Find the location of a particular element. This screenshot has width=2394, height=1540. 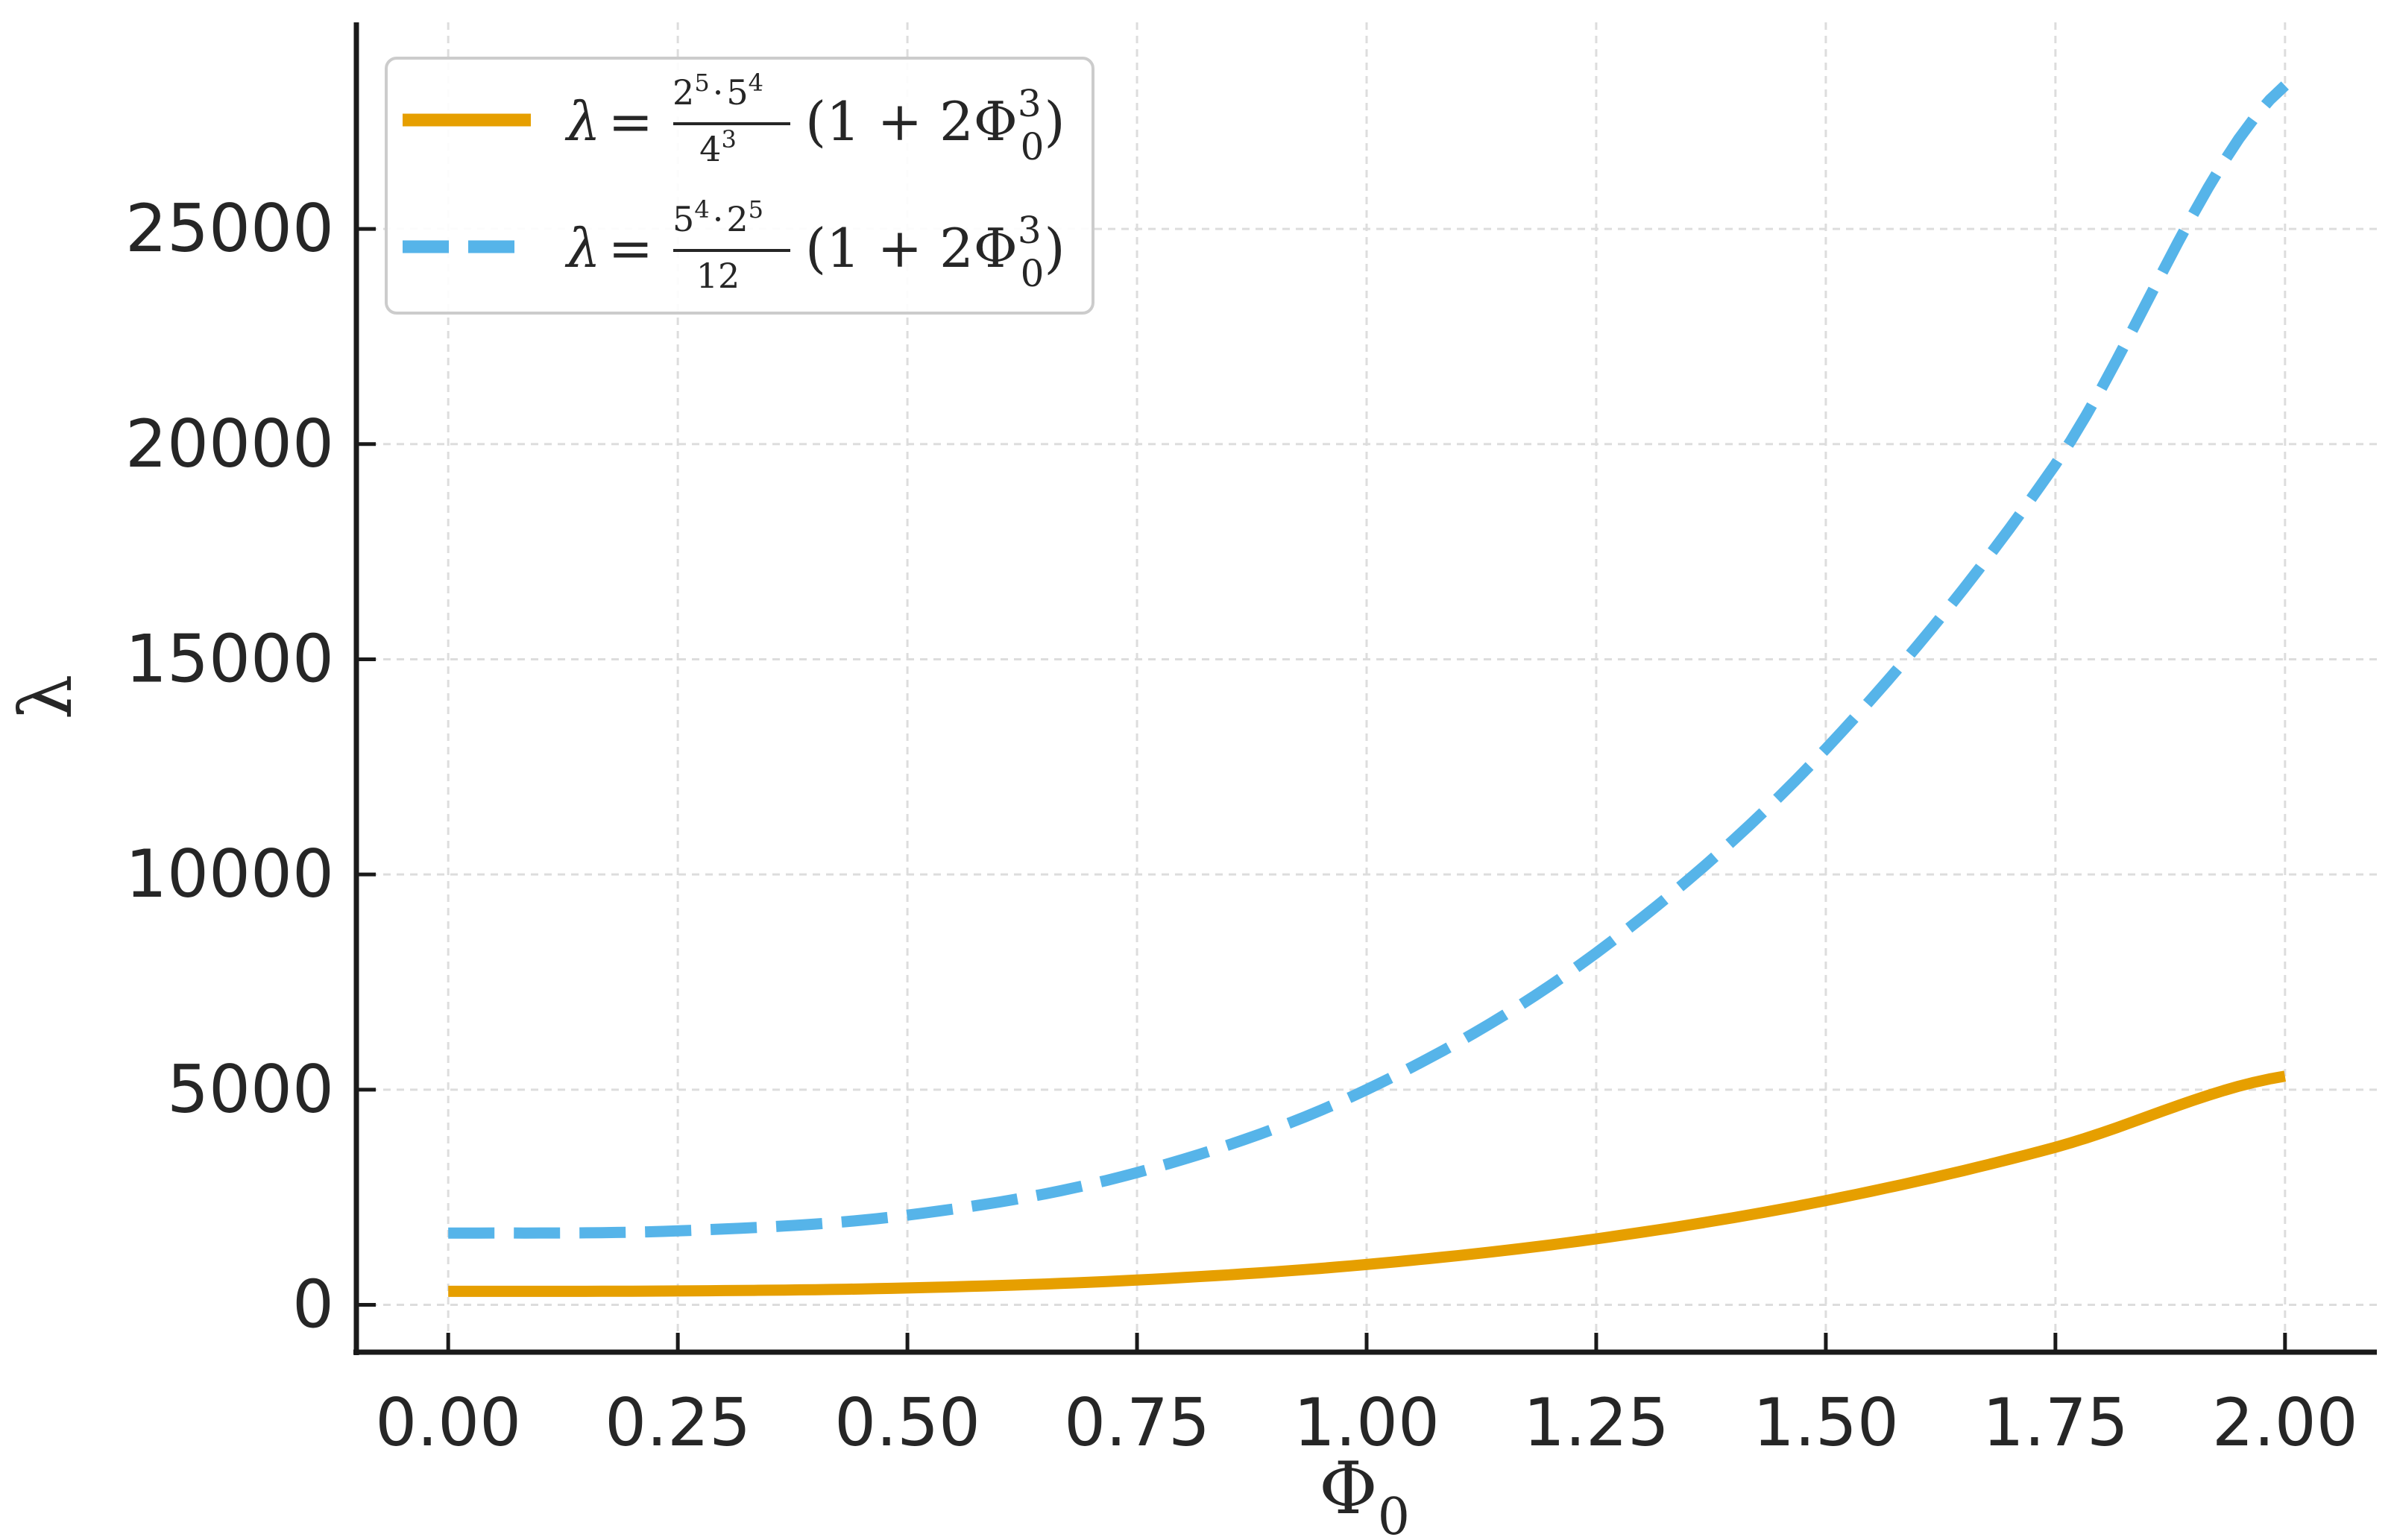

y-tick-label-4: 20000 is located at coordinates (229, 443).